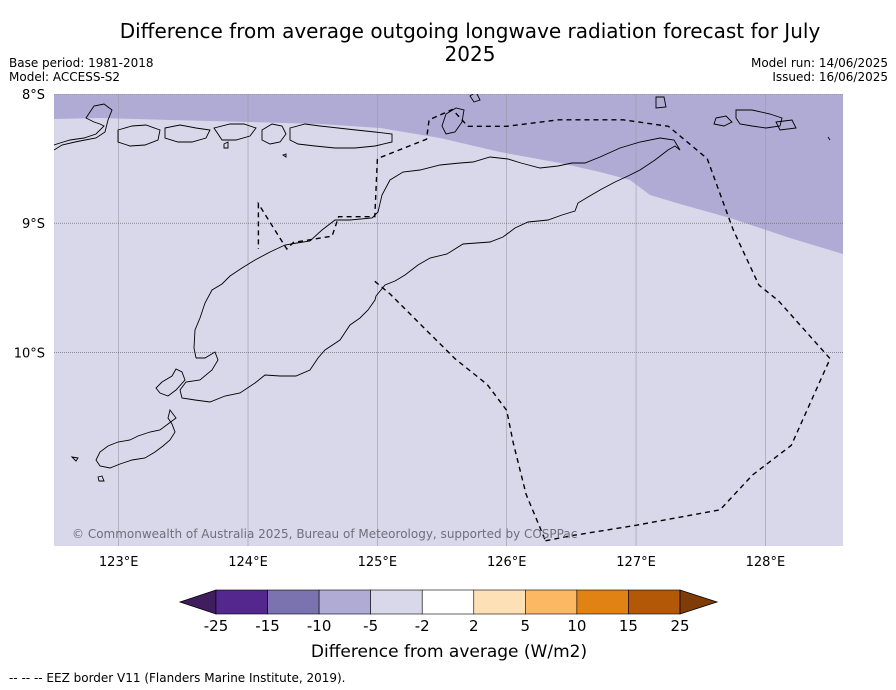 The image size is (896, 690). Describe the element at coordinates (449, 652) in the screenshot. I see `colorbar-label: Difference from average (W/m2)` at that location.